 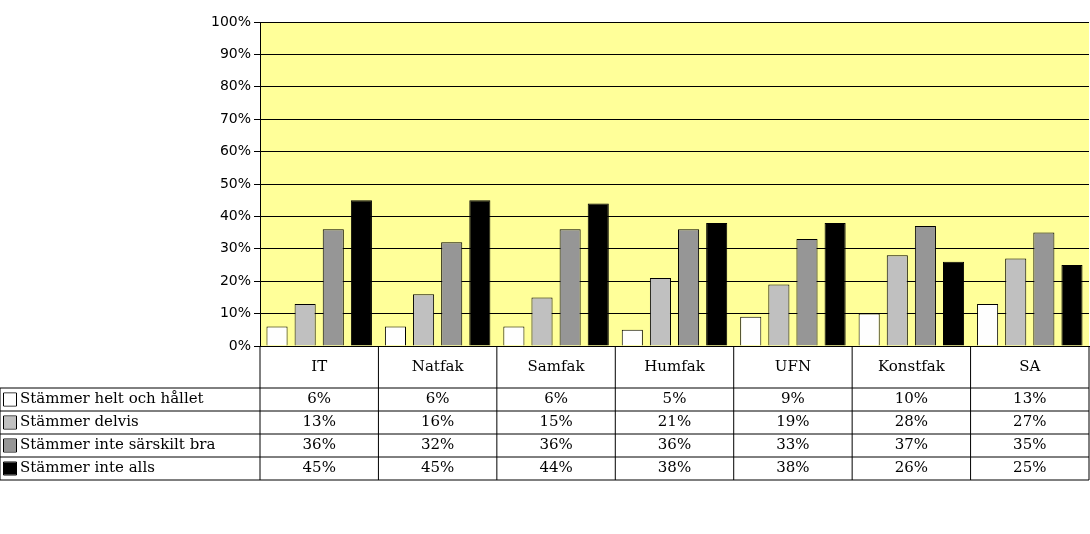 What do you see at coordinates (437, 421) in the screenshot?
I see `data-label: 16%` at bounding box center [437, 421].